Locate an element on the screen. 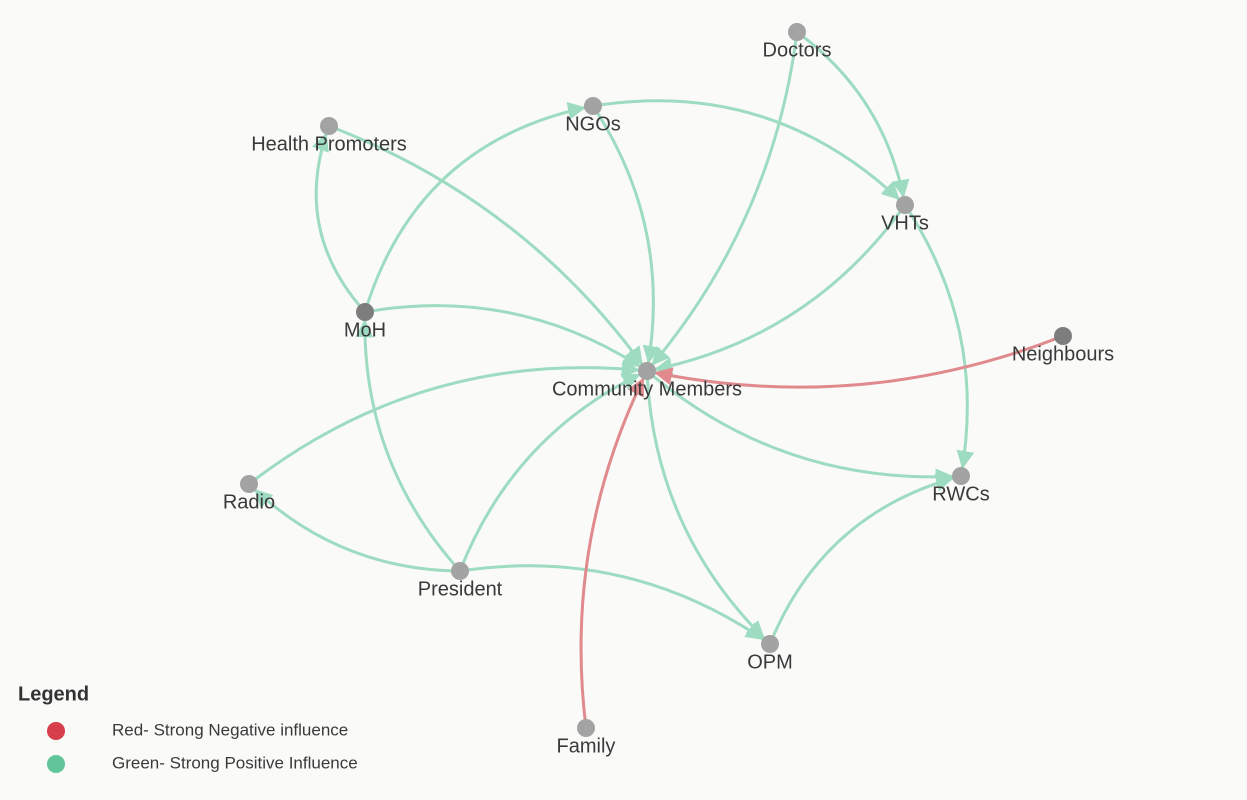 This screenshot has height=800, width=1247. node-label: Community Members is located at coordinates (647, 389).